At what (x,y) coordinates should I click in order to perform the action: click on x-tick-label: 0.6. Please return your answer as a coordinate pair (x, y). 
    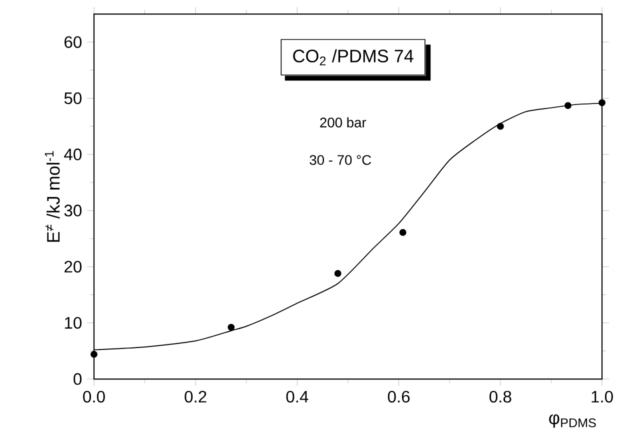
    Looking at the image, I should click on (399, 396).